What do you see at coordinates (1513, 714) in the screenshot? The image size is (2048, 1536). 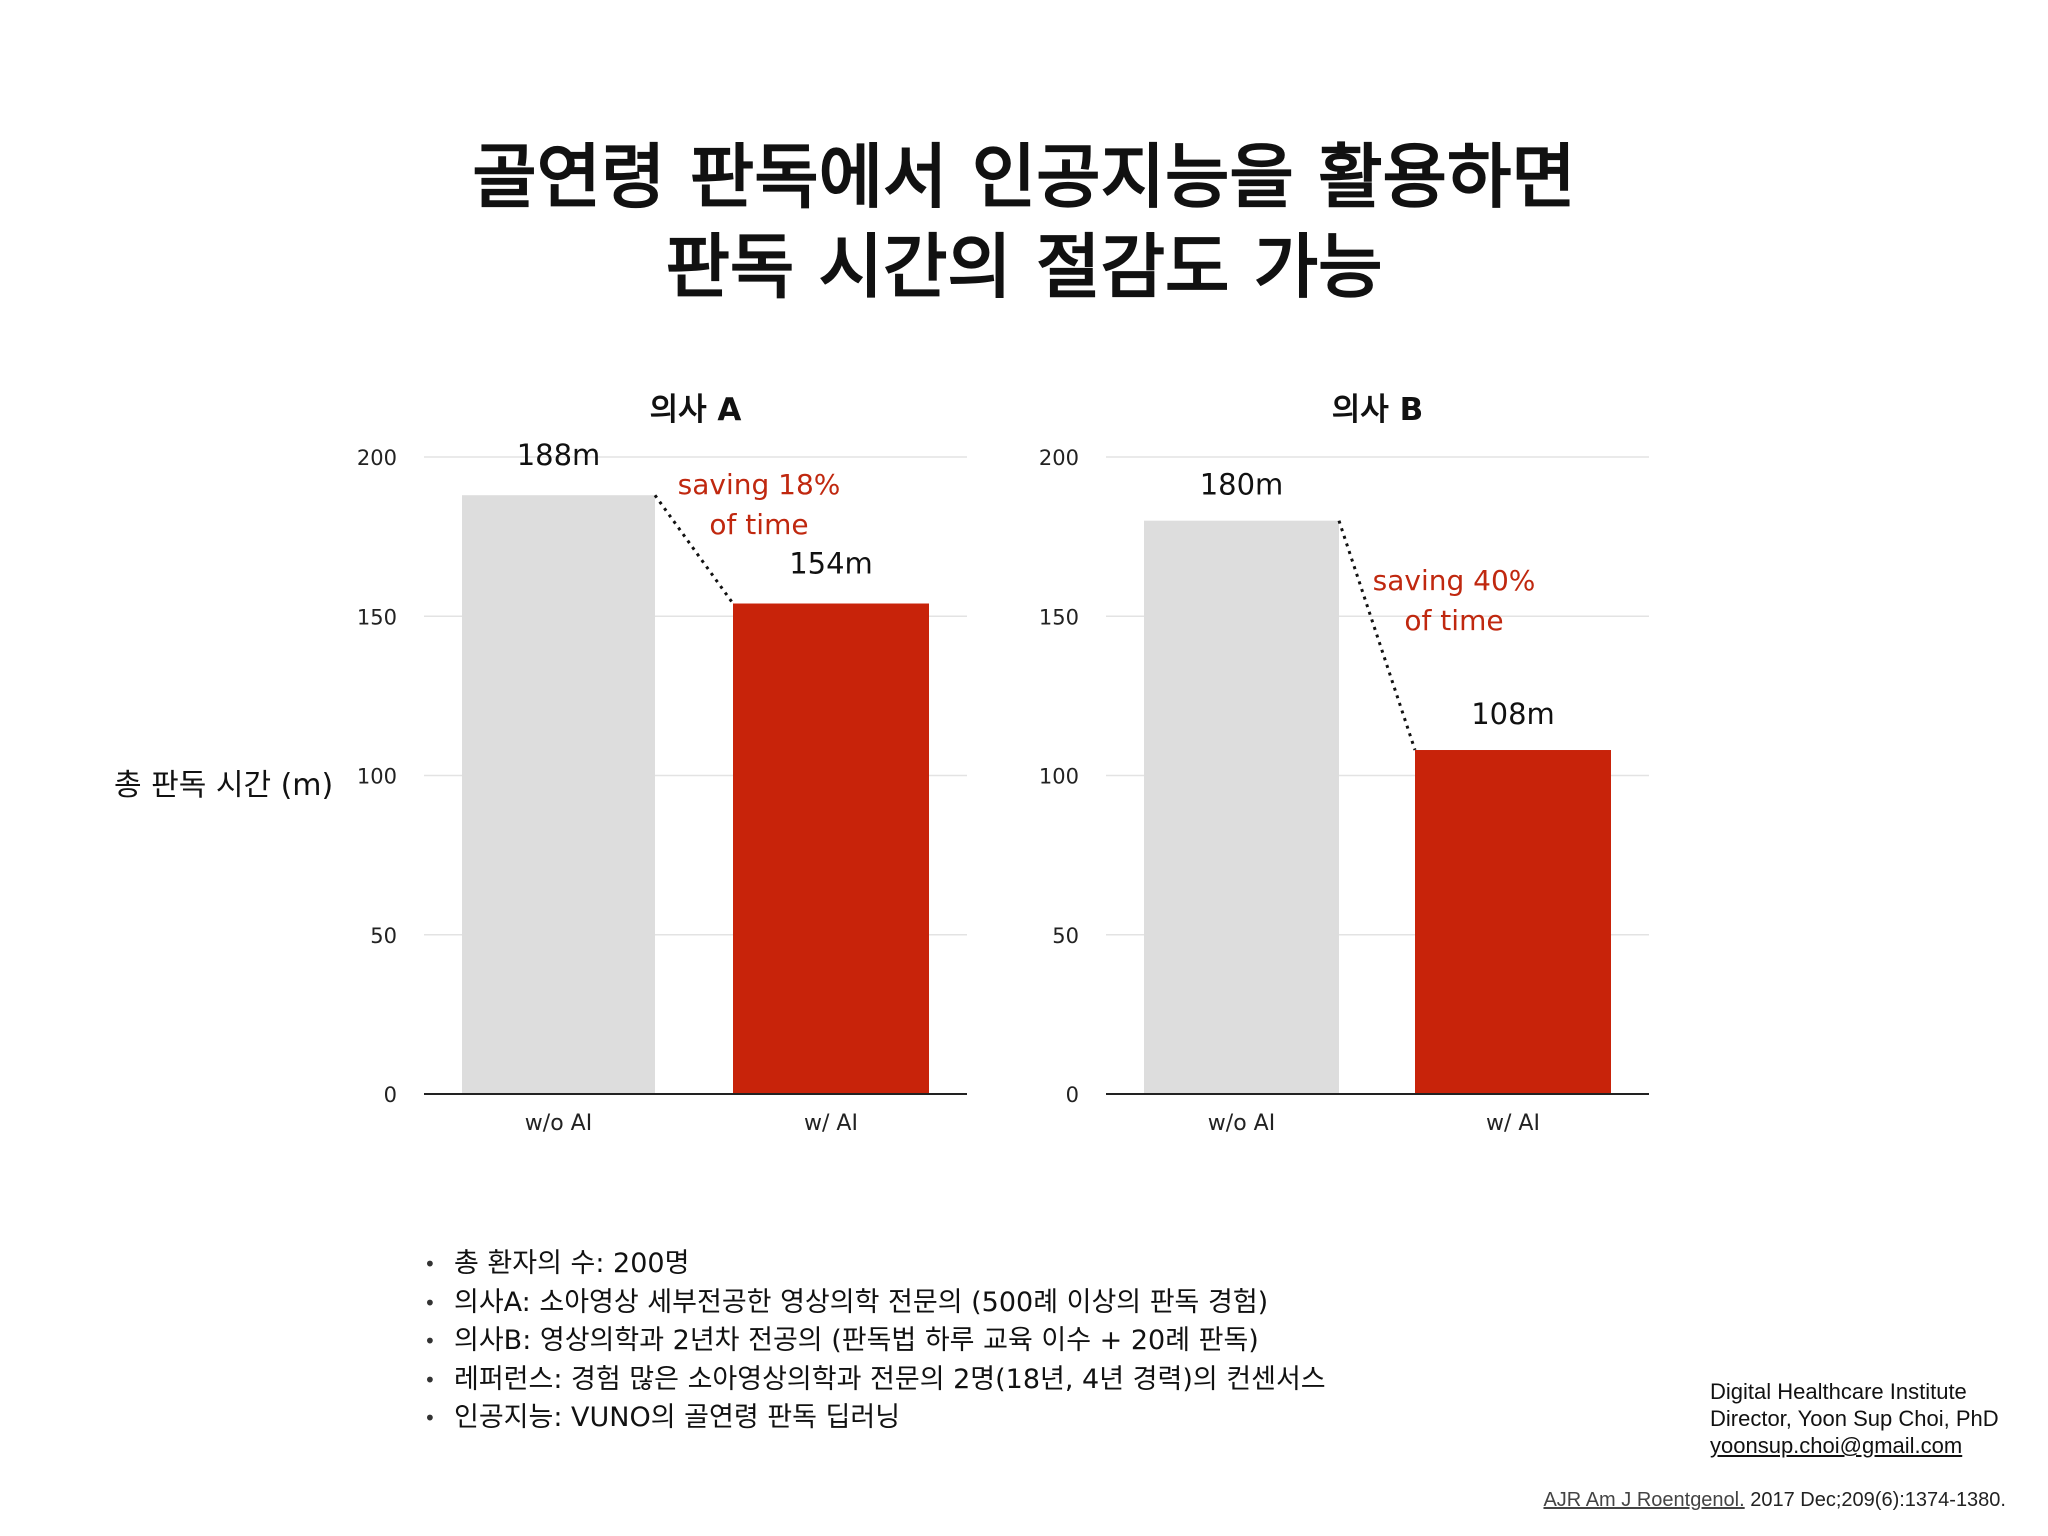 I see `bar-value-label: 108m` at bounding box center [1513, 714].